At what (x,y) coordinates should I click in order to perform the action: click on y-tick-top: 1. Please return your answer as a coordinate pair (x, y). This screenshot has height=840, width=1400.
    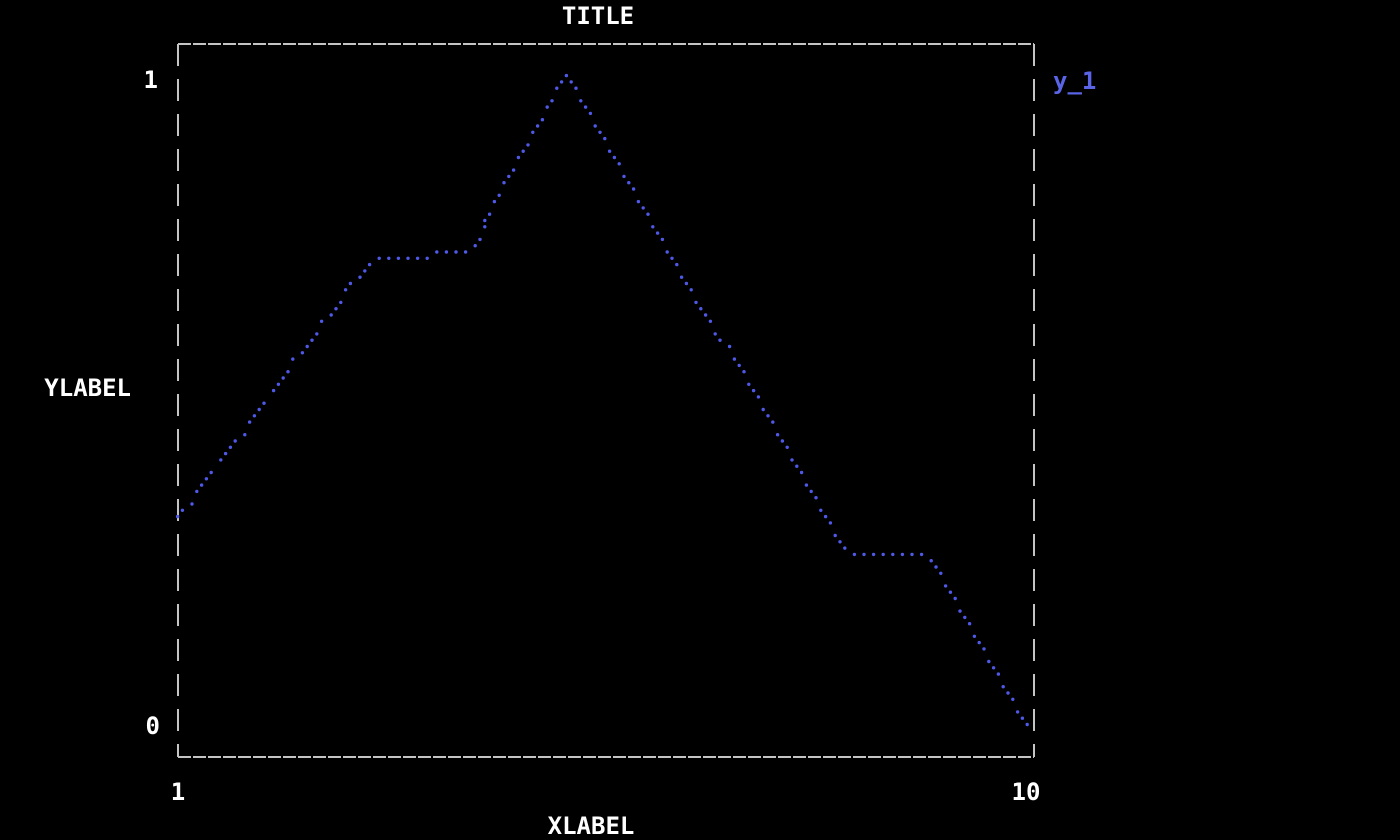
    Looking at the image, I should click on (150, 80).